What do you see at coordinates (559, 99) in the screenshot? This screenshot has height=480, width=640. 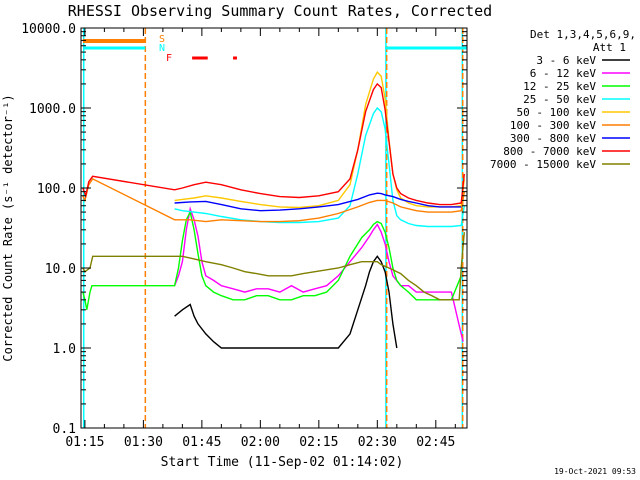 I see `legend-label-3: 25 - 50 keV` at bounding box center [559, 99].